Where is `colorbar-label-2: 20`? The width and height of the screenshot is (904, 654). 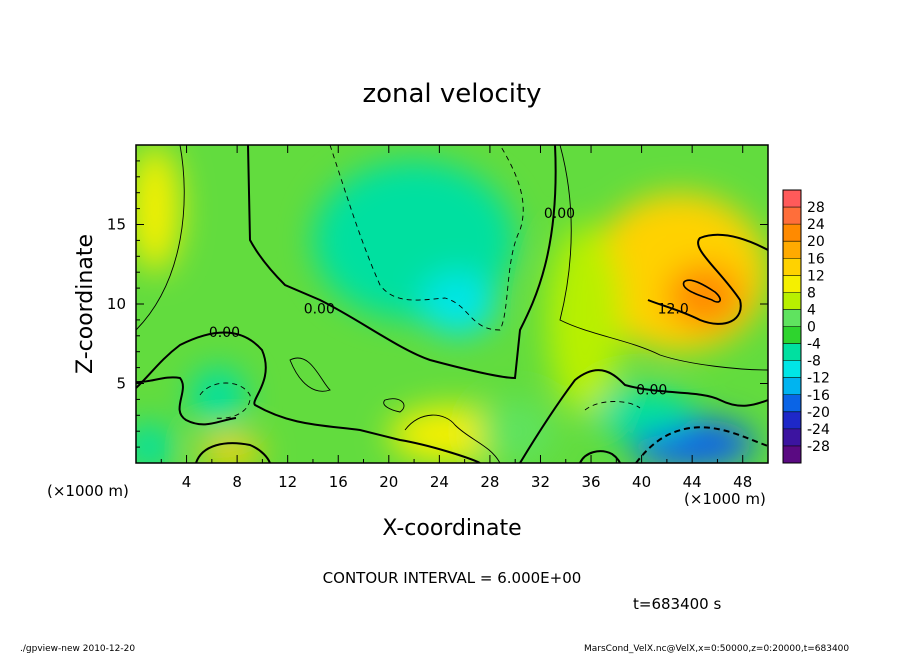
colorbar-label-2: 20 is located at coordinates (816, 242).